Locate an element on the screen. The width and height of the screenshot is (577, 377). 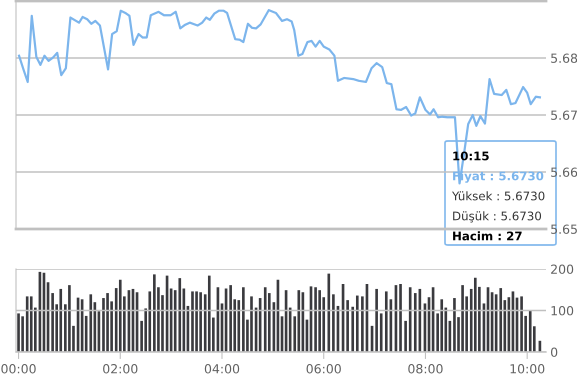
x-tick-label: 08:00 is located at coordinates (425, 369).